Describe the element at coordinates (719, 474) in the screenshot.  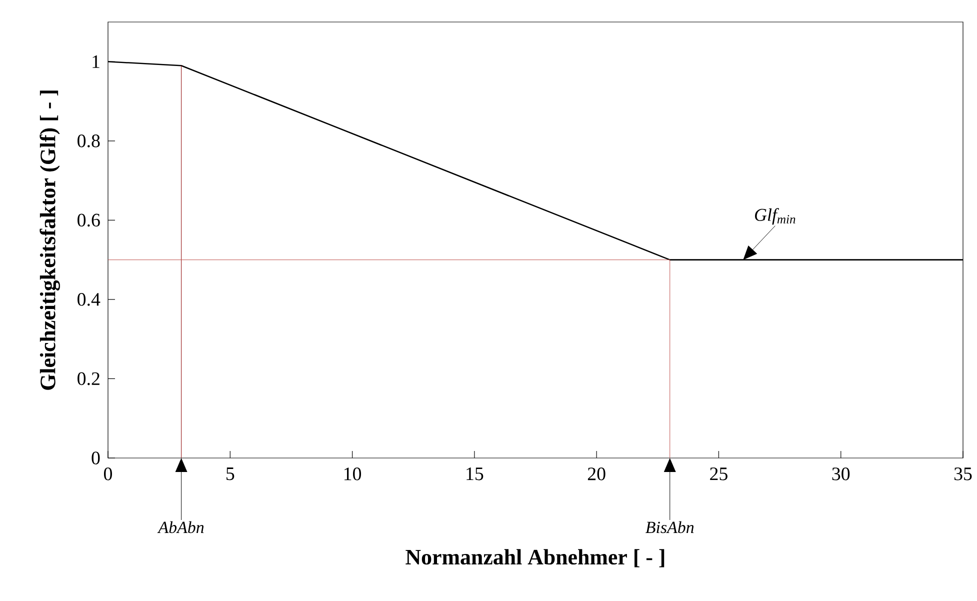
I see `x-tick-label: 25` at that location.